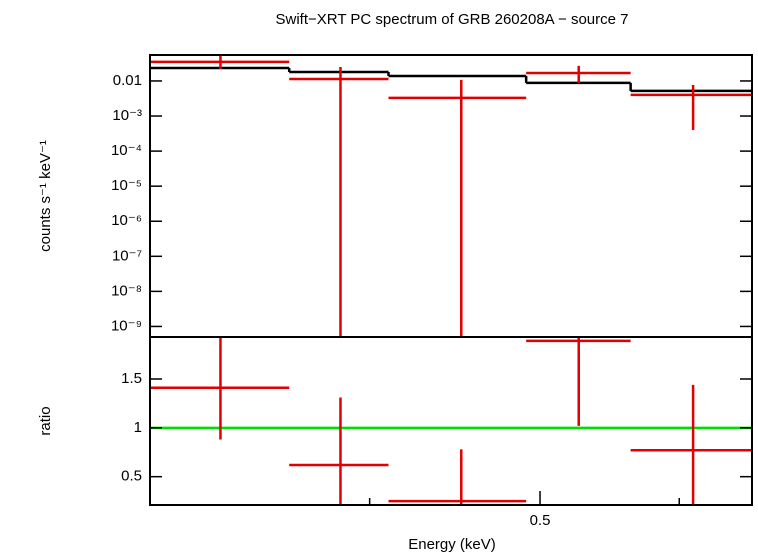 Image resolution: width=758 pixels, height=556 pixels. I want to click on y-tick-label: 1.5, so click(131, 378).